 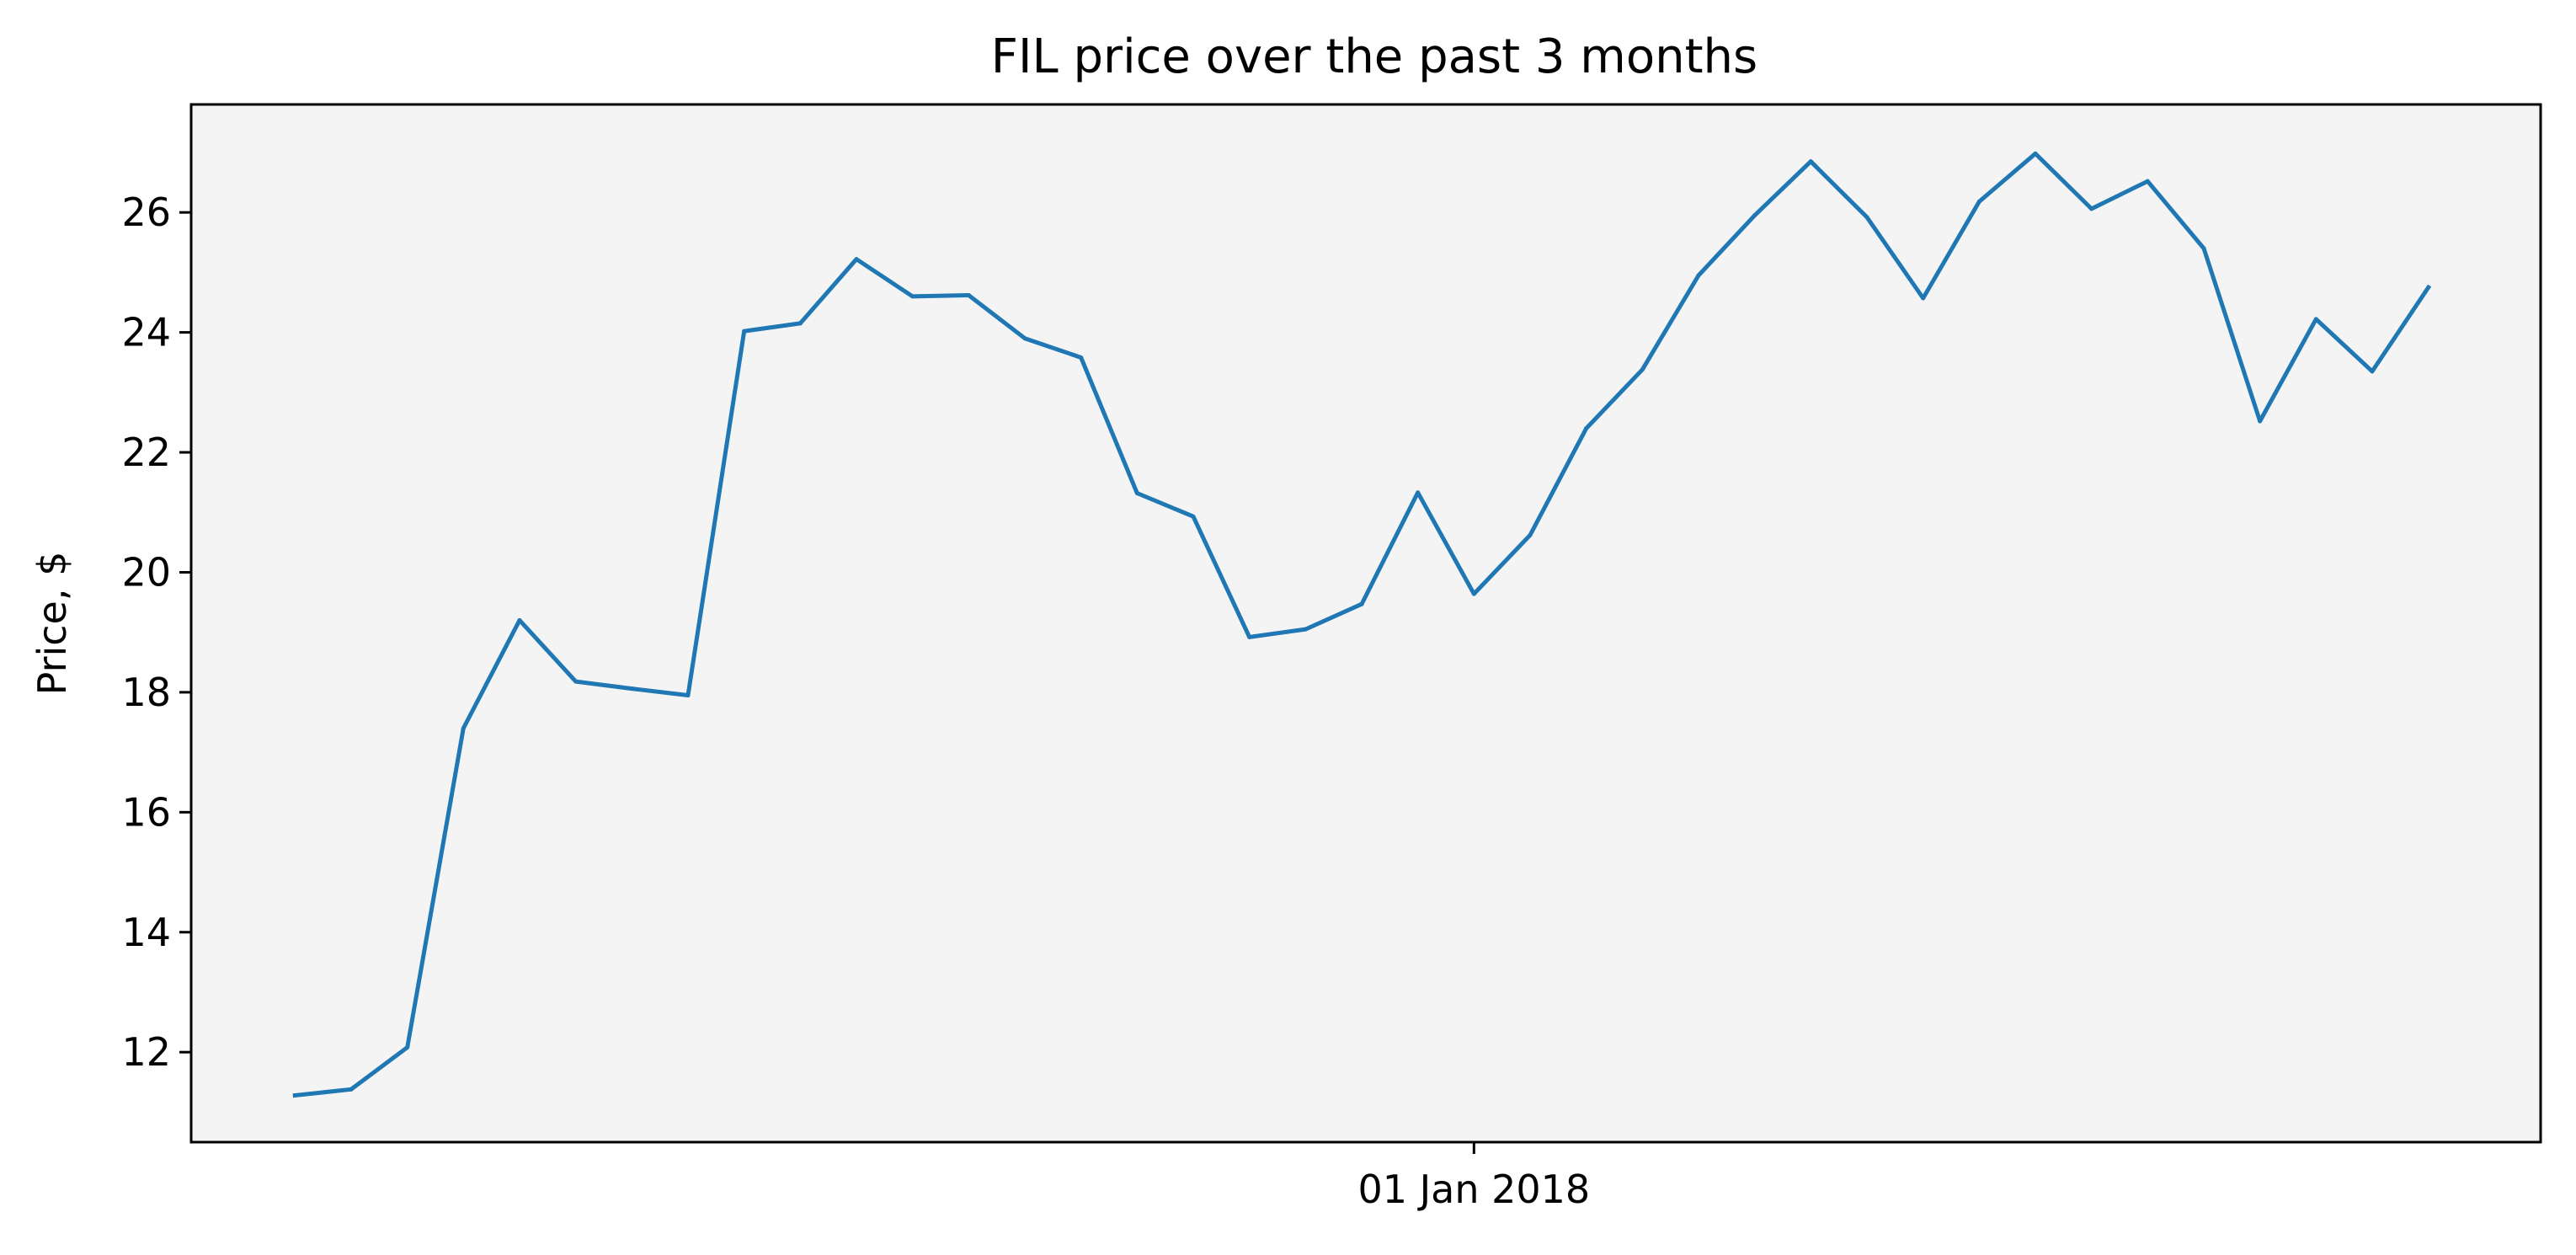 What do you see at coordinates (146, 932) in the screenshot?
I see `y-tick-label: 14` at bounding box center [146, 932].